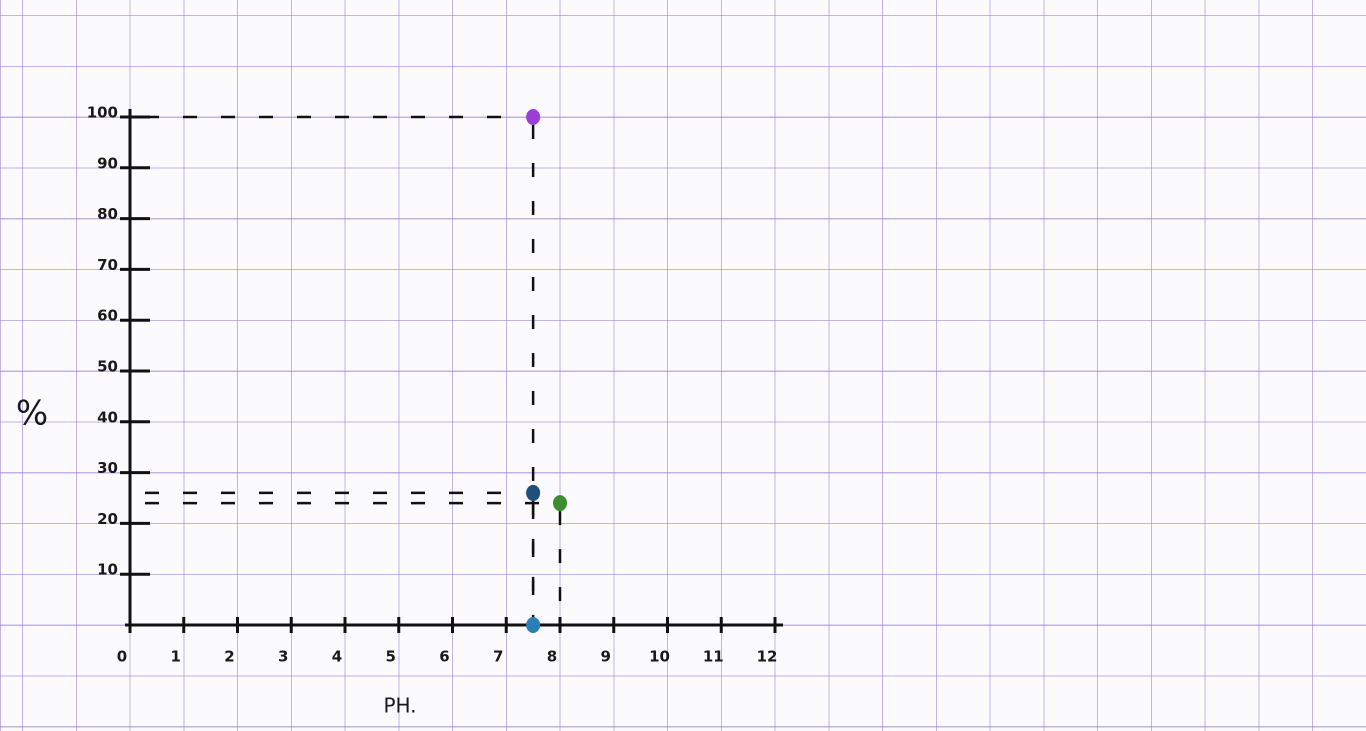  I want to click on x-tick-label: 1, so click(176, 657).